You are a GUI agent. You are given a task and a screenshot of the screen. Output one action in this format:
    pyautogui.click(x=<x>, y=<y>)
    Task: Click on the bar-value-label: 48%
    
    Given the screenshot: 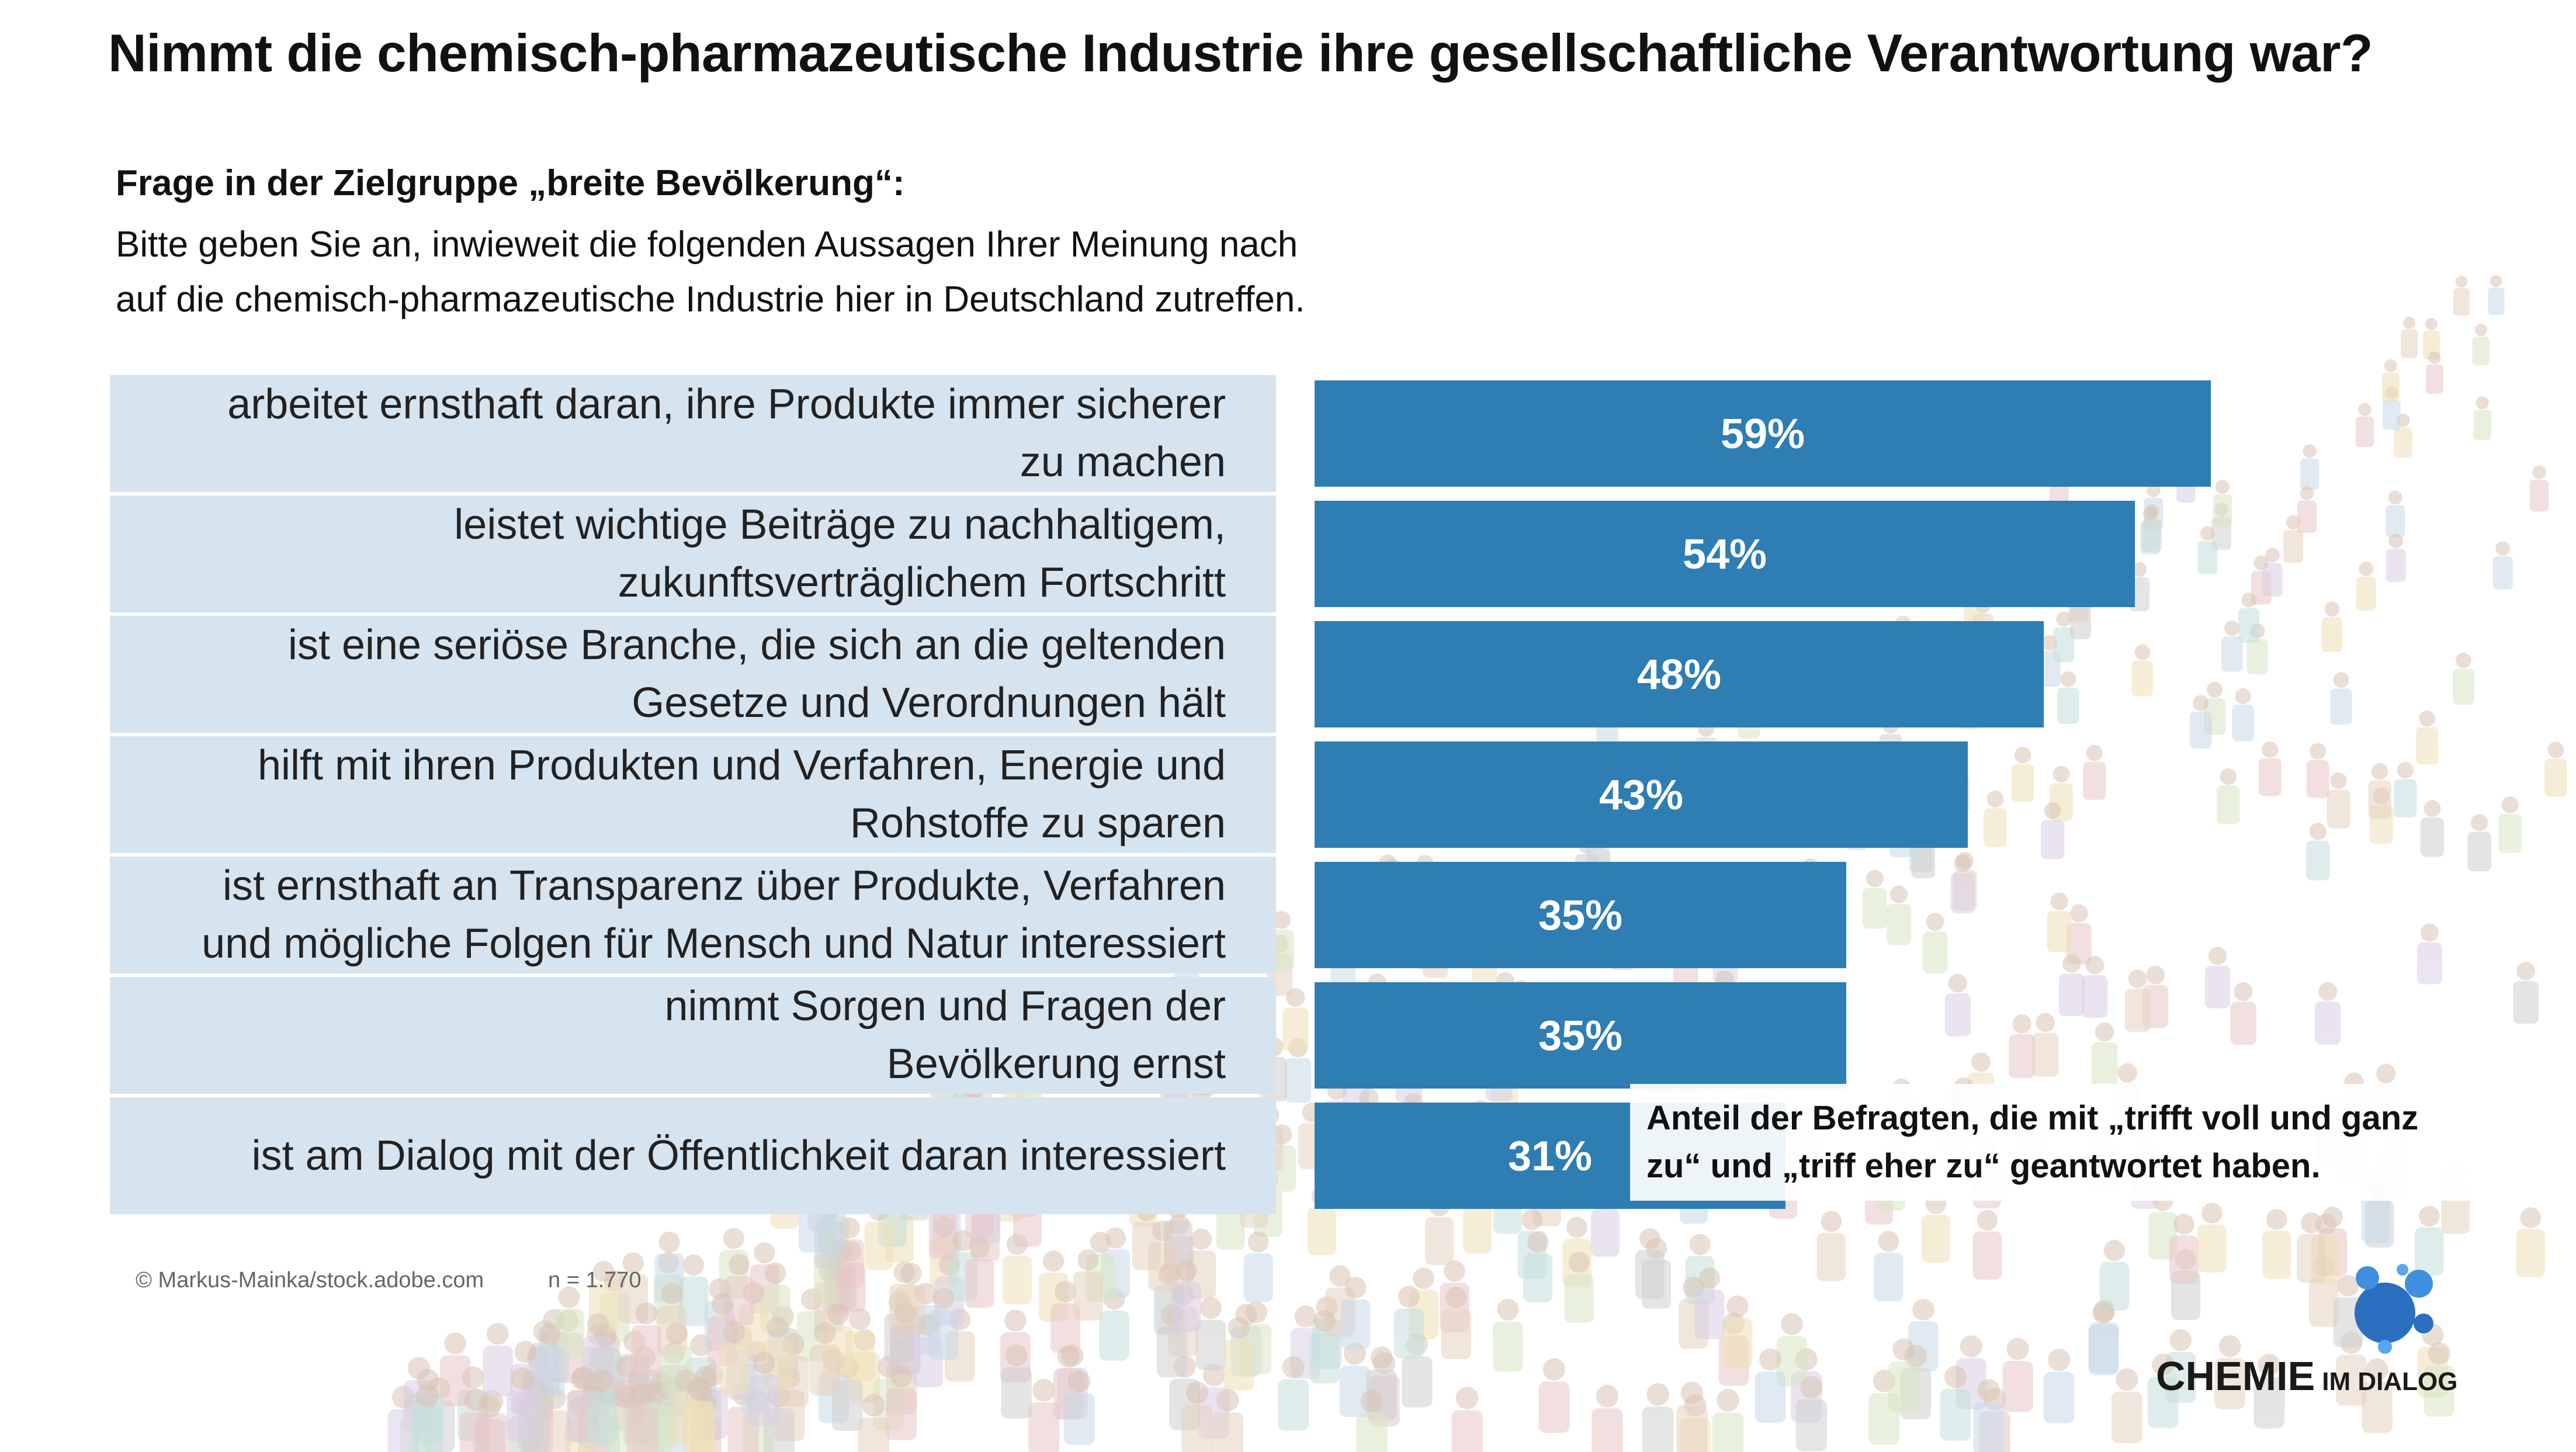 What is the action you would take?
    pyautogui.click(x=1679, y=675)
    